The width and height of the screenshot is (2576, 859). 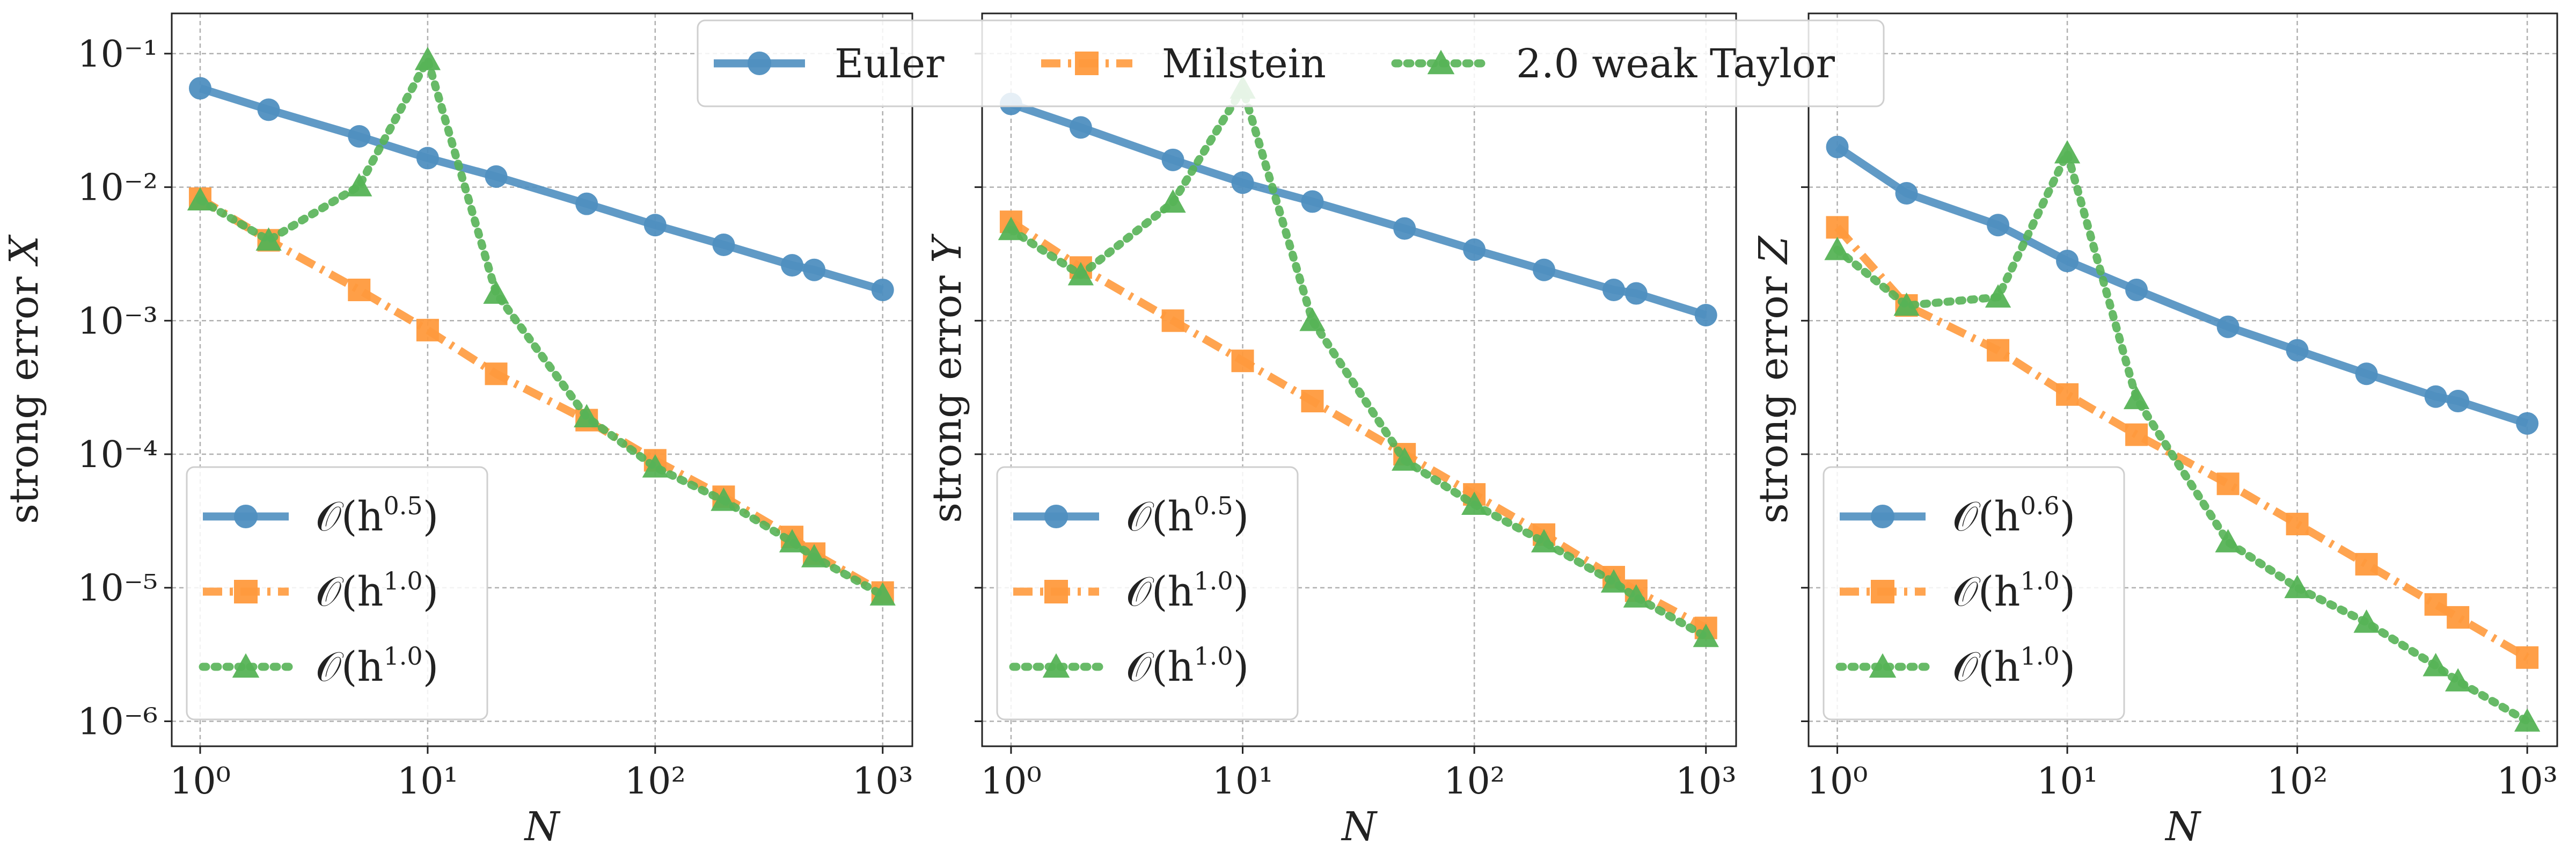 I want to click on y-tick-label: 10⁻⁴, so click(x=117, y=455).